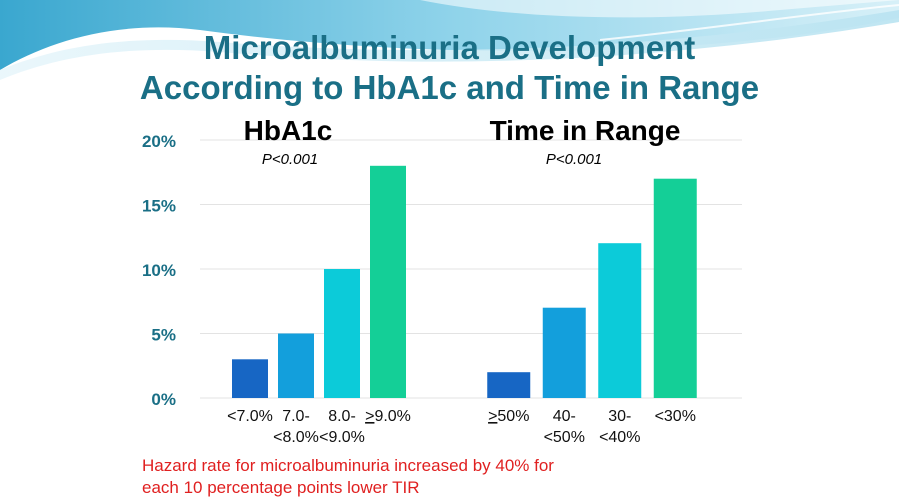 The image size is (899, 504). Describe the element at coordinates (250, 416) in the screenshot. I see `x-tick-label: <7.0%` at that location.